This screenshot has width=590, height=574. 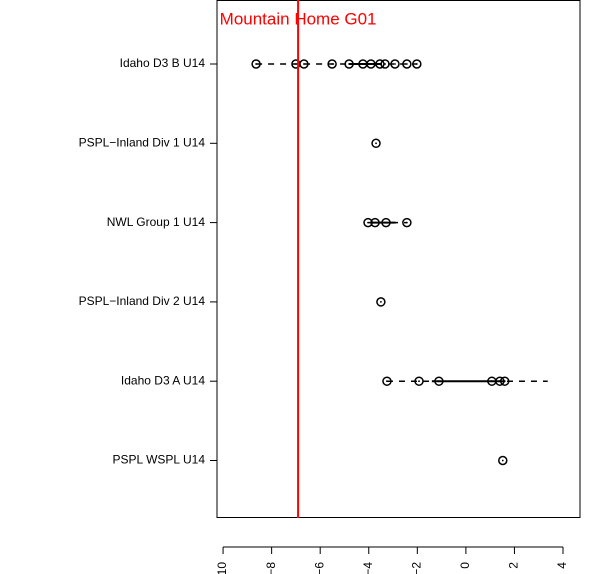 I want to click on x-tick-label: −4, so click(x=368, y=568).